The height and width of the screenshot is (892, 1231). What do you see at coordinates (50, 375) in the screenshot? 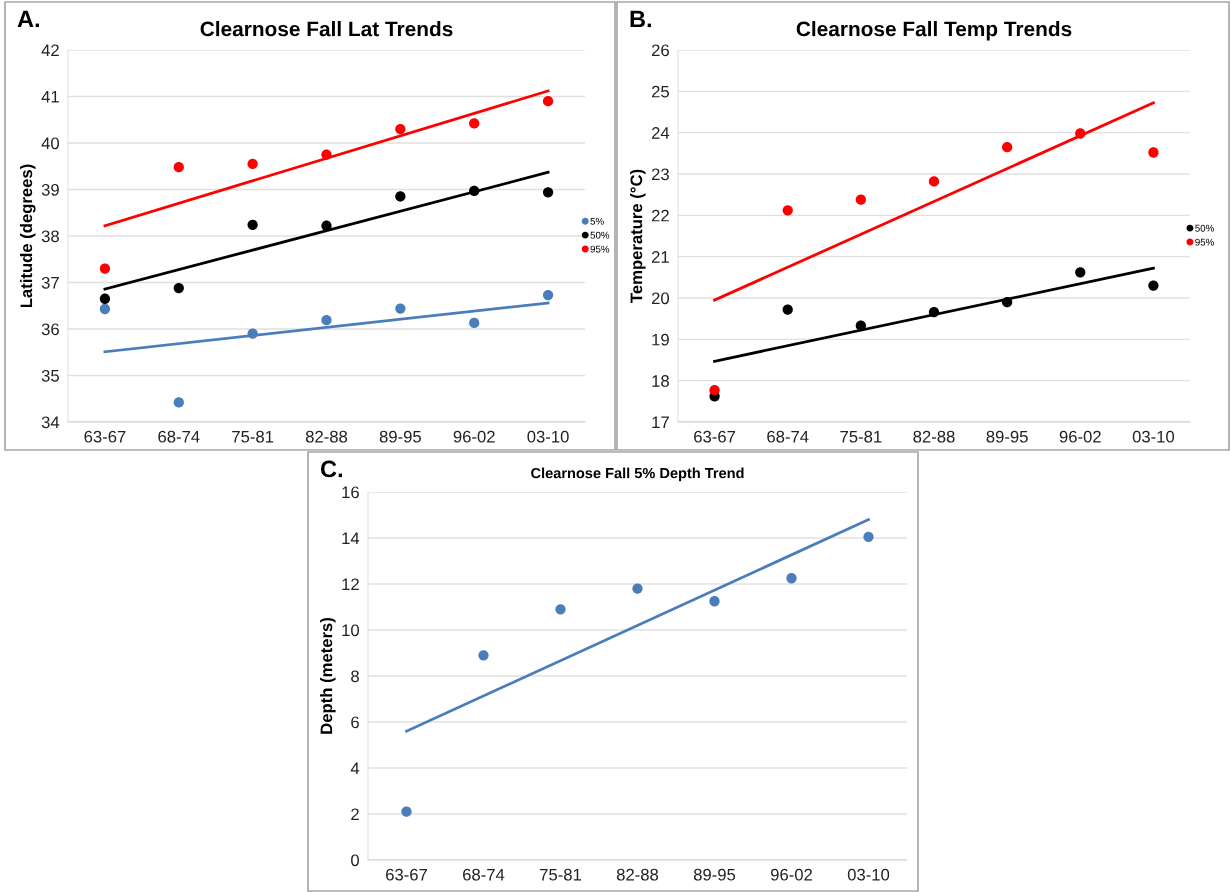
I see `y-tick-label: 35` at bounding box center [50, 375].